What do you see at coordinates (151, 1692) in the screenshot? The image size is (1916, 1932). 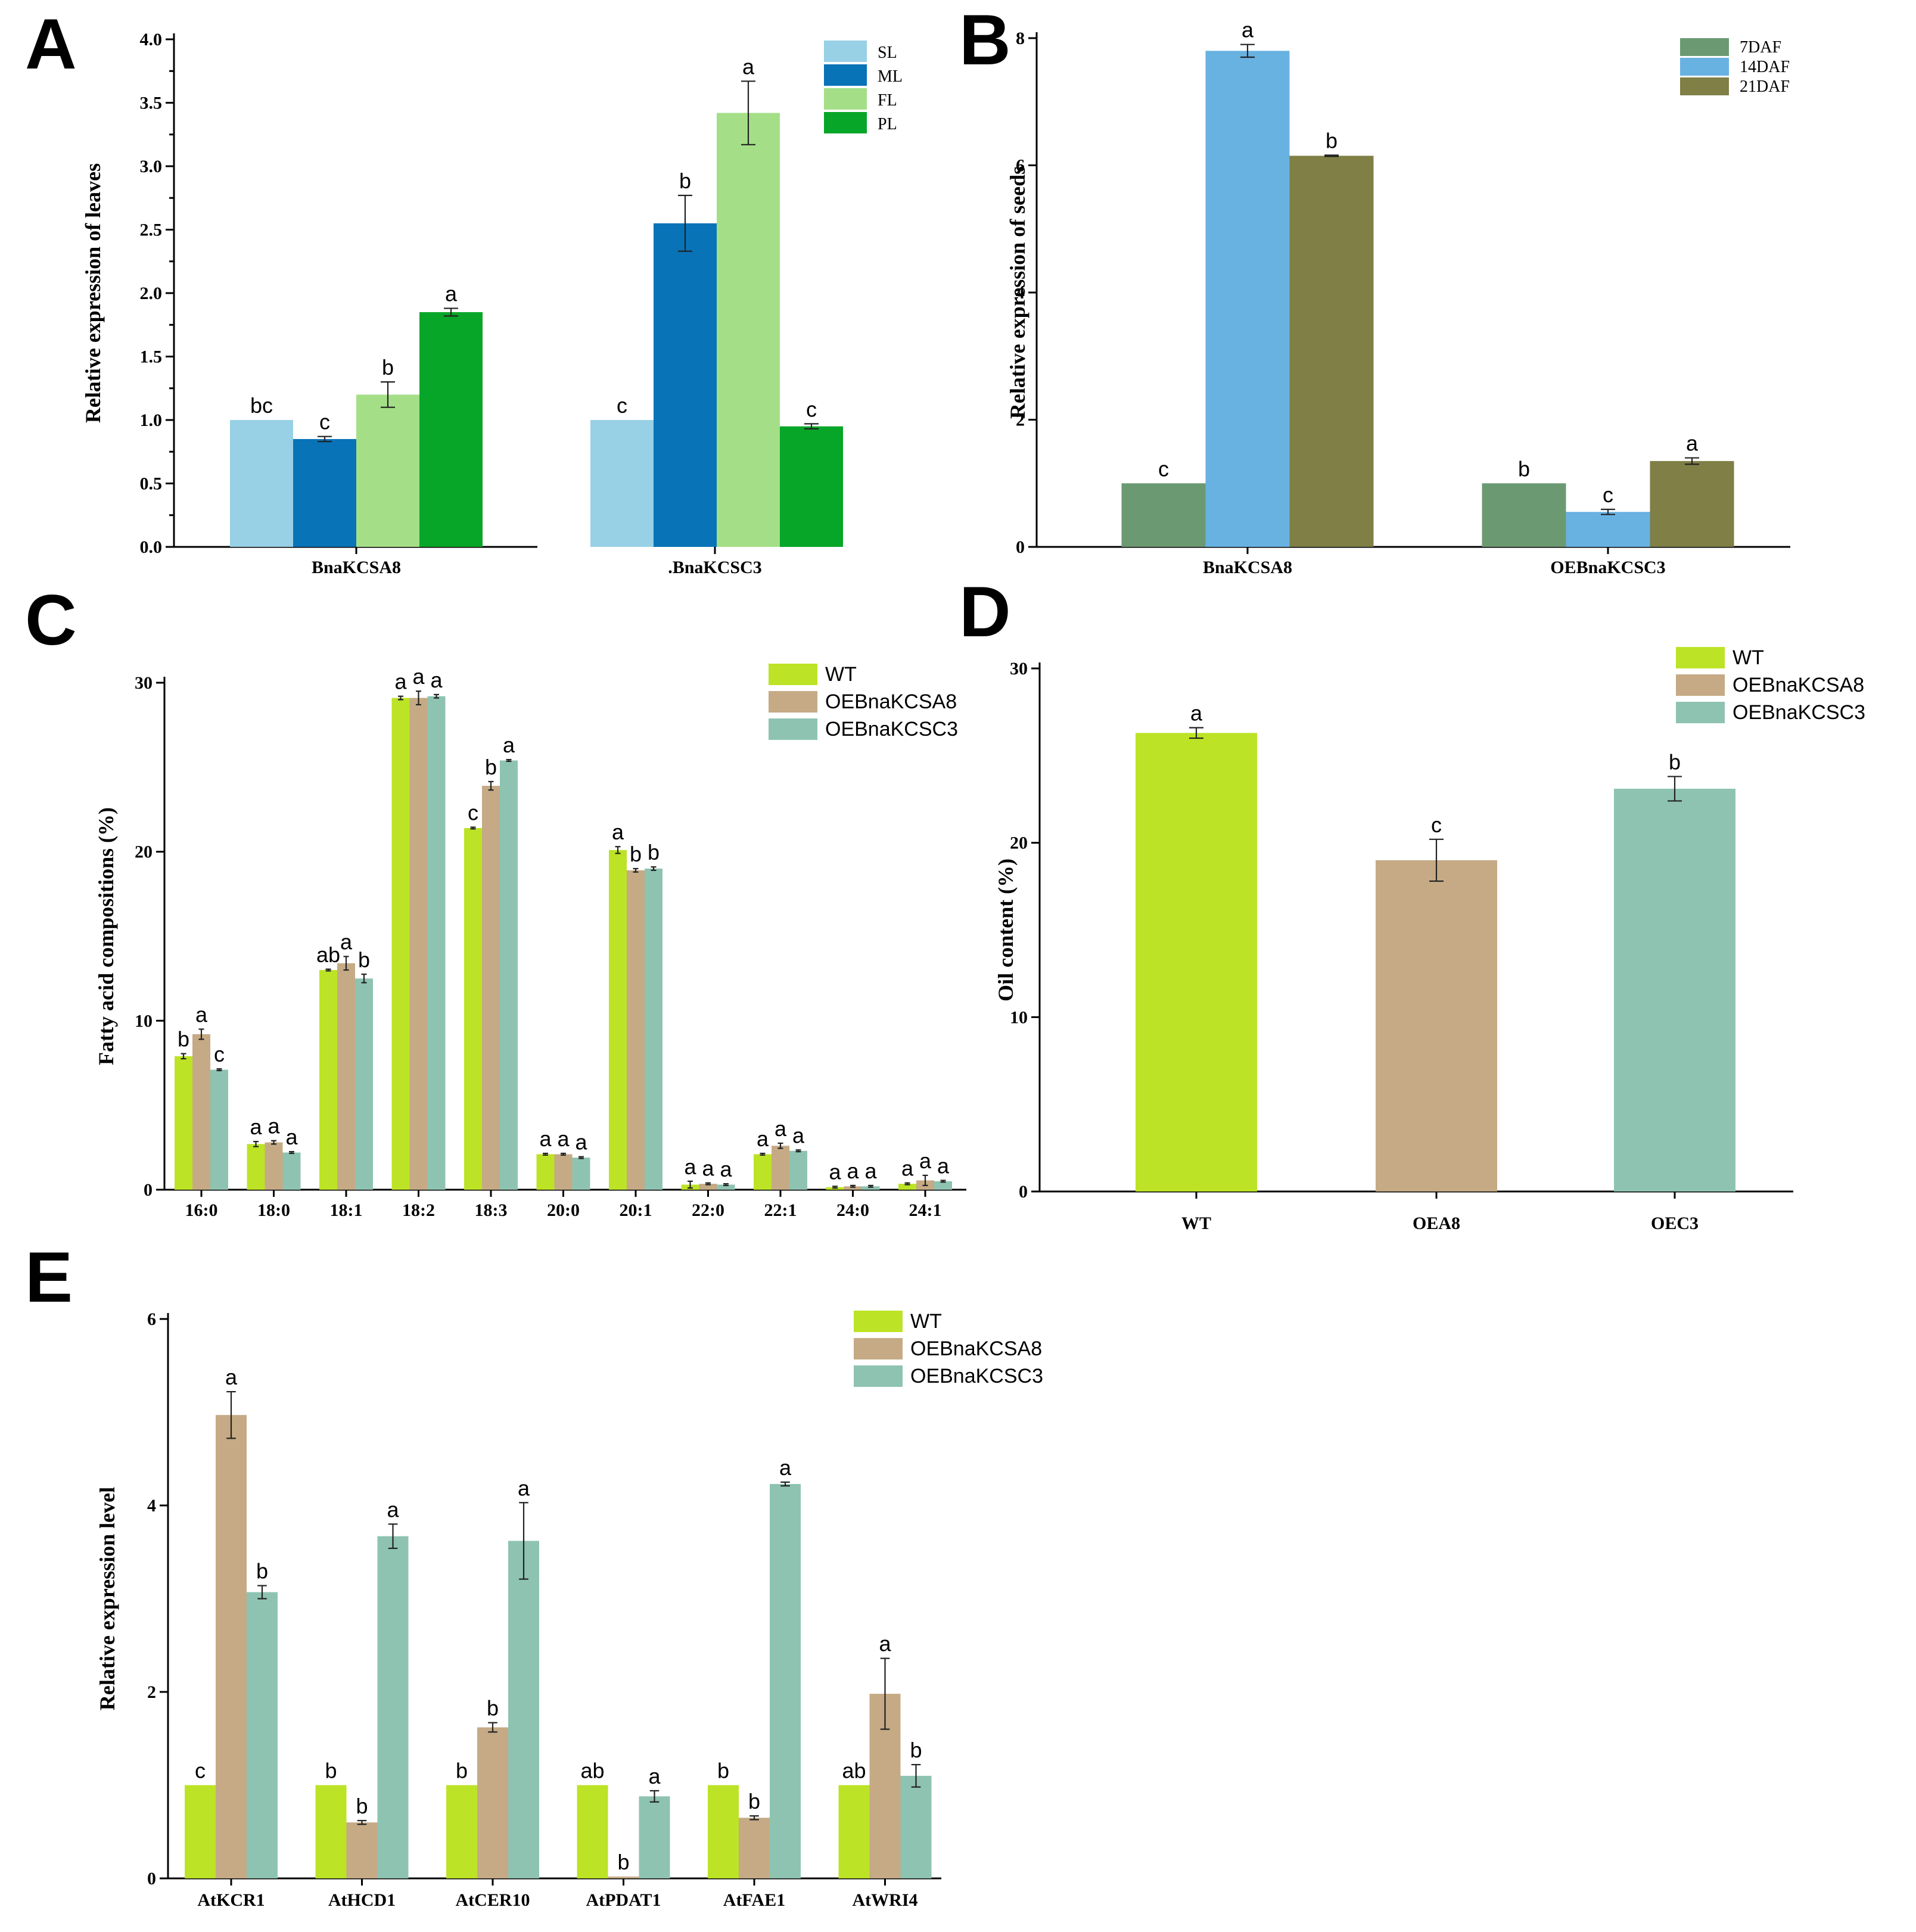 I see `y-tick-label: 2` at bounding box center [151, 1692].